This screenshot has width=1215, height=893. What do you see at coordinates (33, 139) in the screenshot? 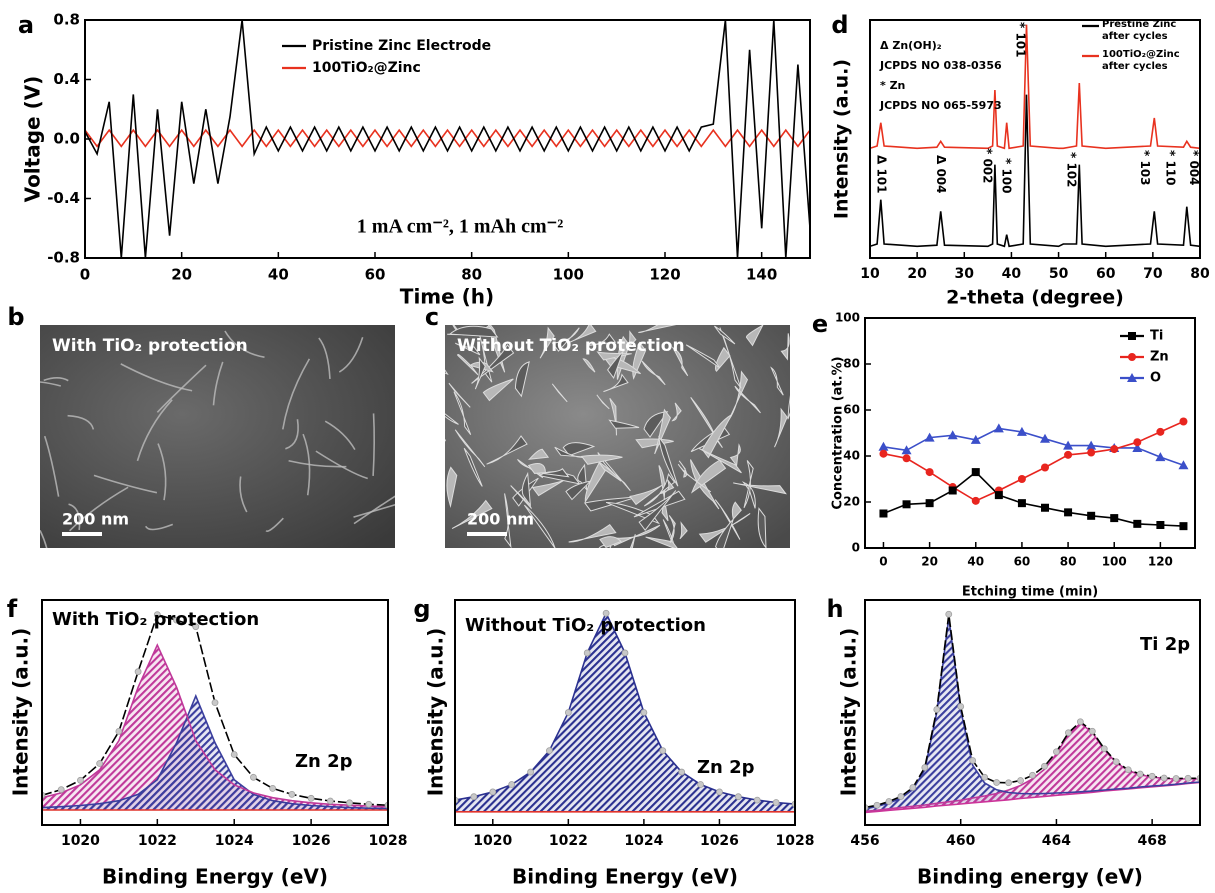
I see `y-axis-label: Voltage (V)` at bounding box center [33, 139].